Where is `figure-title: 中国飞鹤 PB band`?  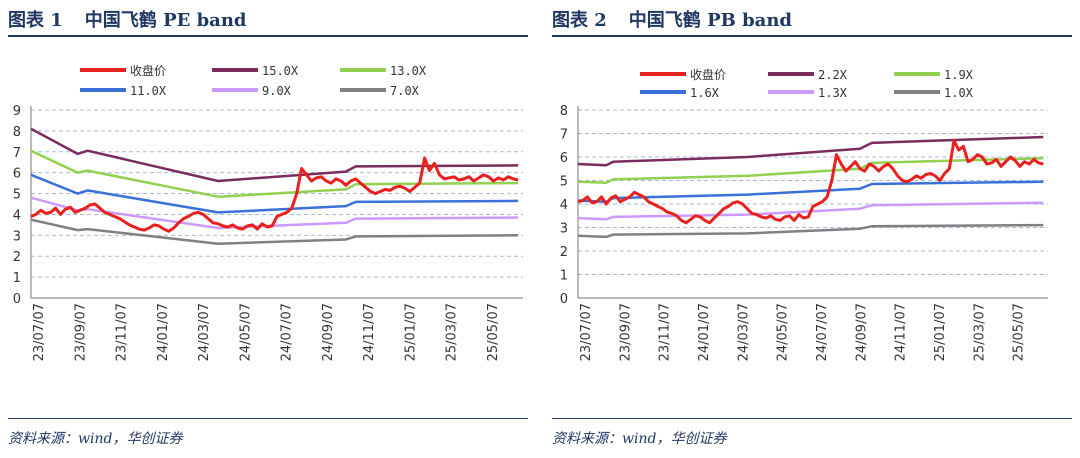 figure-title: 中国飞鹤 PB band is located at coordinates (710, 20).